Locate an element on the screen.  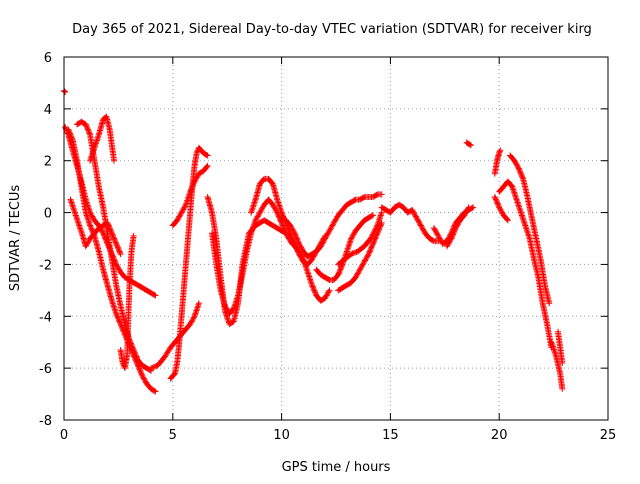
y-tick-label: -8 is located at coordinates (45, 421).